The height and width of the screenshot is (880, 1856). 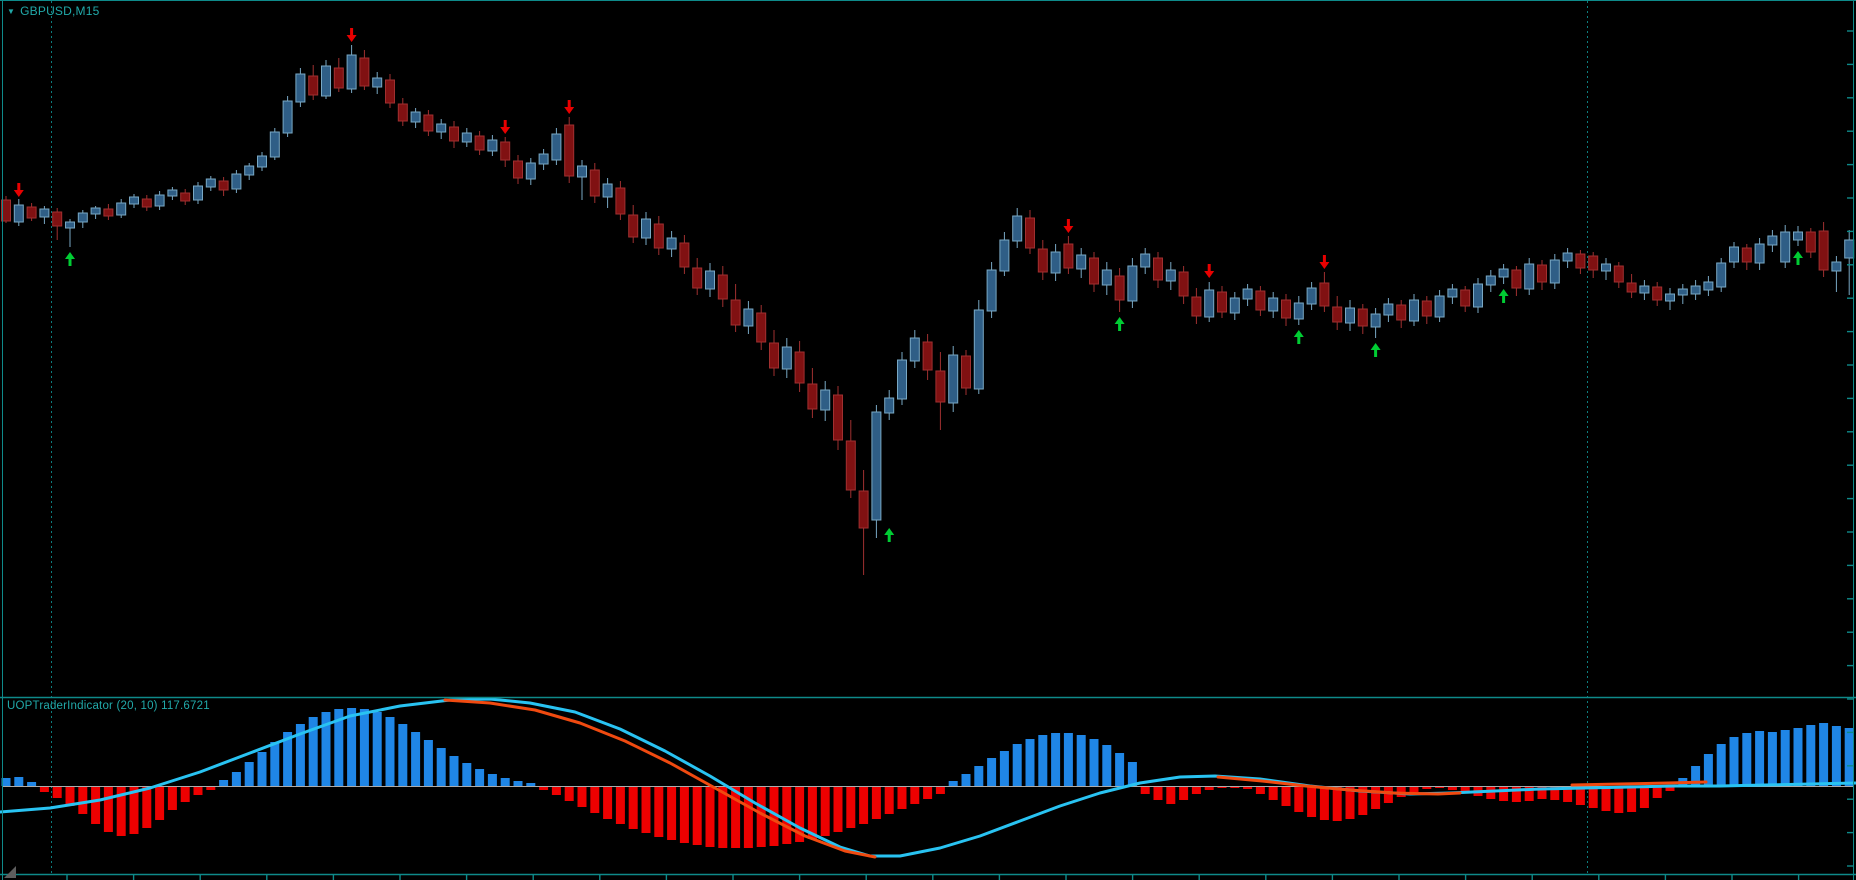 I want to click on buy-arrow-icon, so click(x=1298, y=337).